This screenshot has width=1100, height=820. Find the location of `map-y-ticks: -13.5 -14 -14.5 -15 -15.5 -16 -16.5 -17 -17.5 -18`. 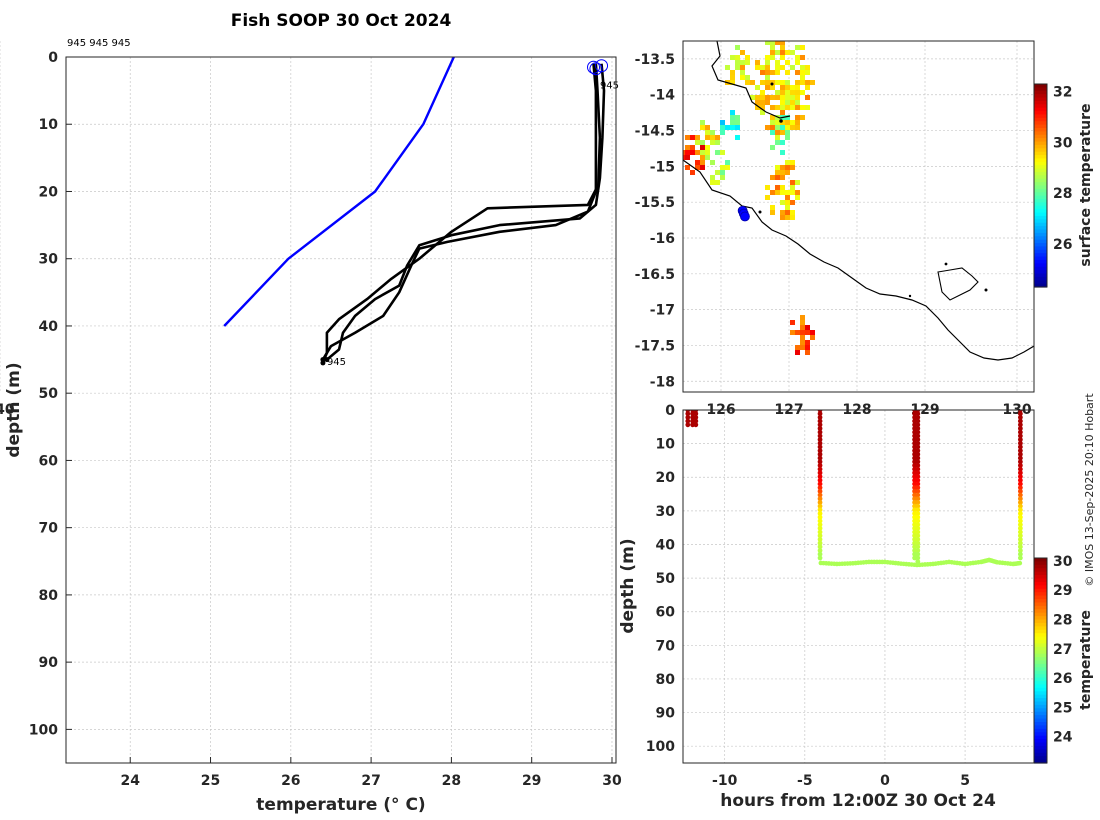

map-y-ticks: -13.5 -14 -14.5 -15 -15.5 -16 -16.5 -17 -17.5 -18 is located at coordinates (655, 221).